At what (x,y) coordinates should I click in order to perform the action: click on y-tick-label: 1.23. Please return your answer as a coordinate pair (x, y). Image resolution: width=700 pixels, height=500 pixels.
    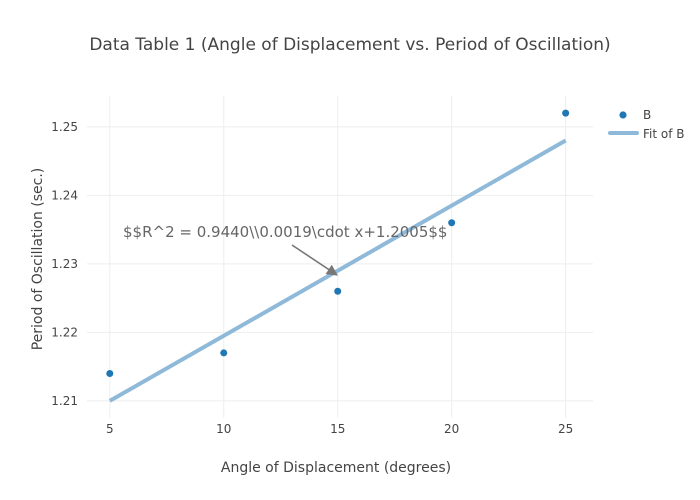
    Looking at the image, I should click on (64, 264).